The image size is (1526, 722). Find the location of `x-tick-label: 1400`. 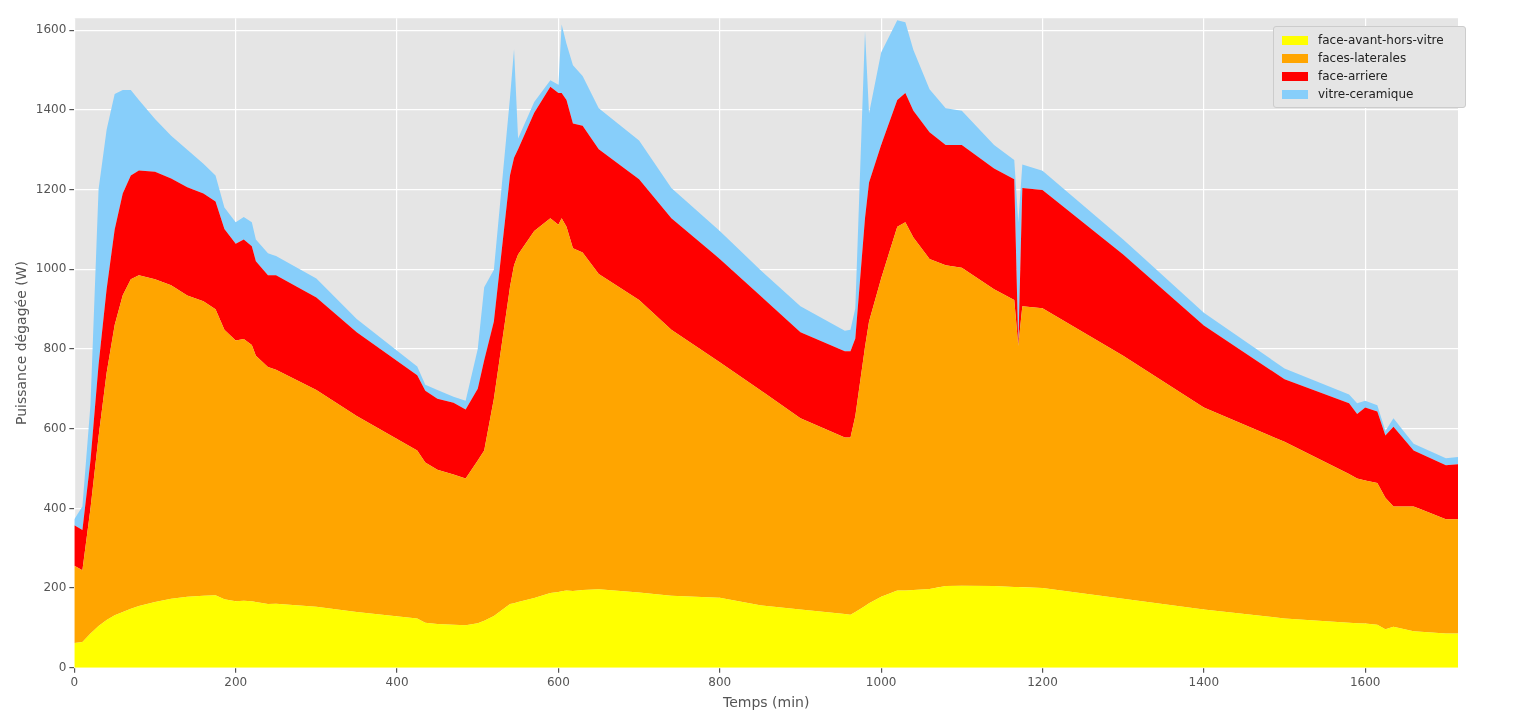

x-tick-label: 1400 is located at coordinates (1204, 682).